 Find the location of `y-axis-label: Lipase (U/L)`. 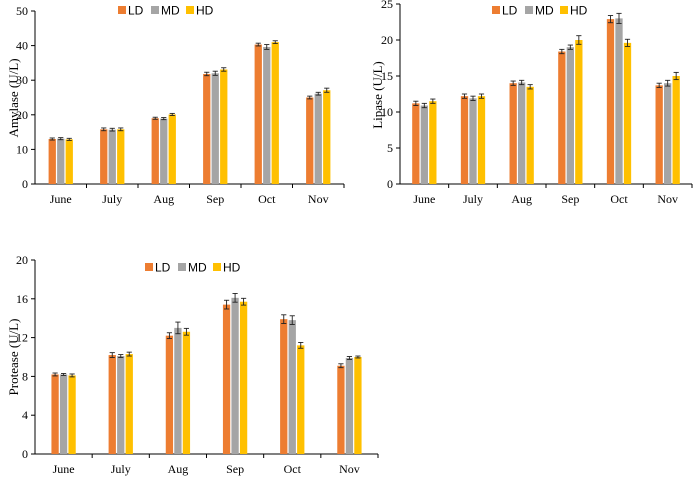

y-axis-label: Lipase (U/L) is located at coordinates (377, 95).